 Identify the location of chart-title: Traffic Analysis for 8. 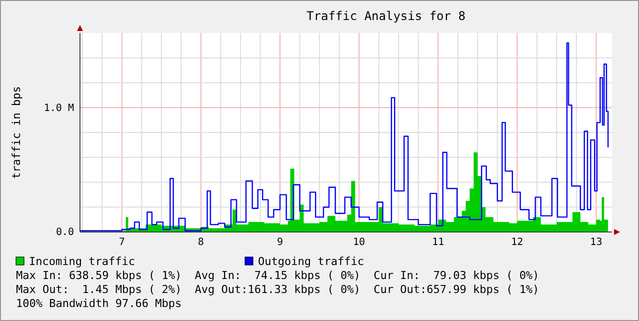
(386, 16).